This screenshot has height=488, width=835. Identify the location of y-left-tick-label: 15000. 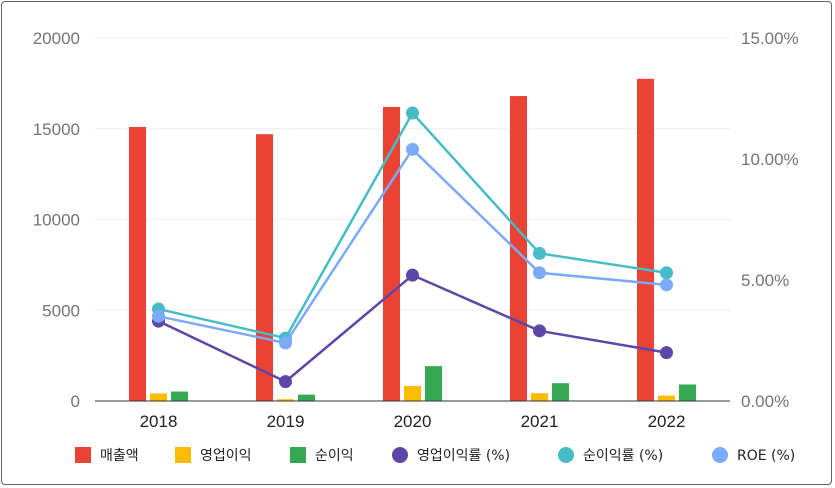
(56, 129).